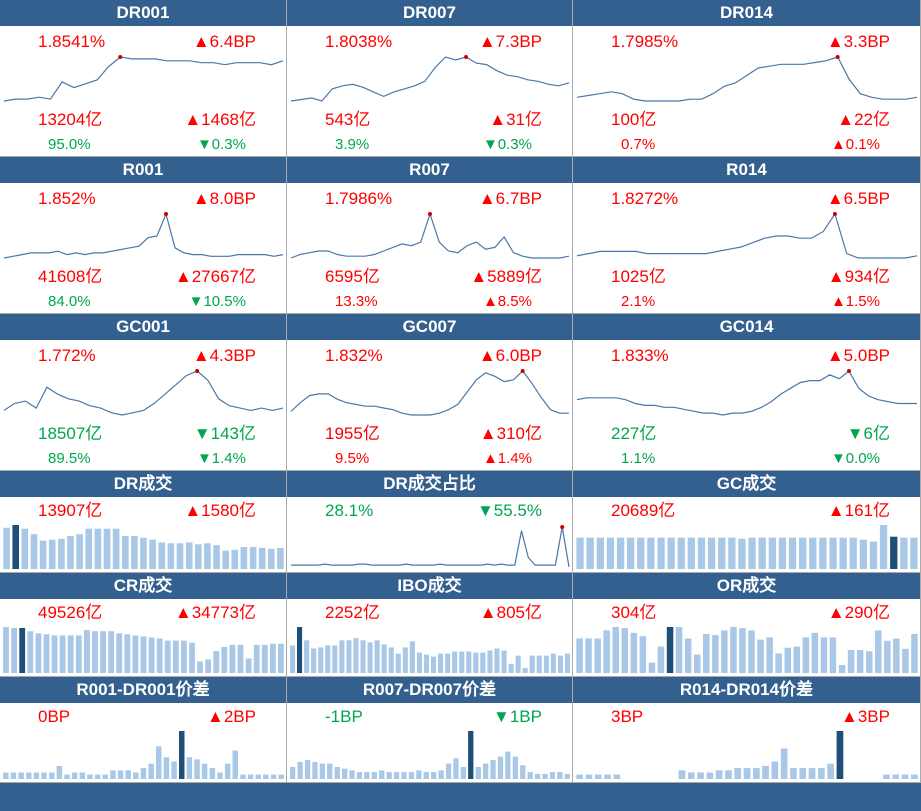 This screenshot has height=811, width=921. What do you see at coordinates (143, 392) in the screenshot?
I see `panel-gc001: GC001 1.772% ▲4.3BP 18507亿 ▼143亿 89.5% ▼1.4%` at bounding box center [143, 392].